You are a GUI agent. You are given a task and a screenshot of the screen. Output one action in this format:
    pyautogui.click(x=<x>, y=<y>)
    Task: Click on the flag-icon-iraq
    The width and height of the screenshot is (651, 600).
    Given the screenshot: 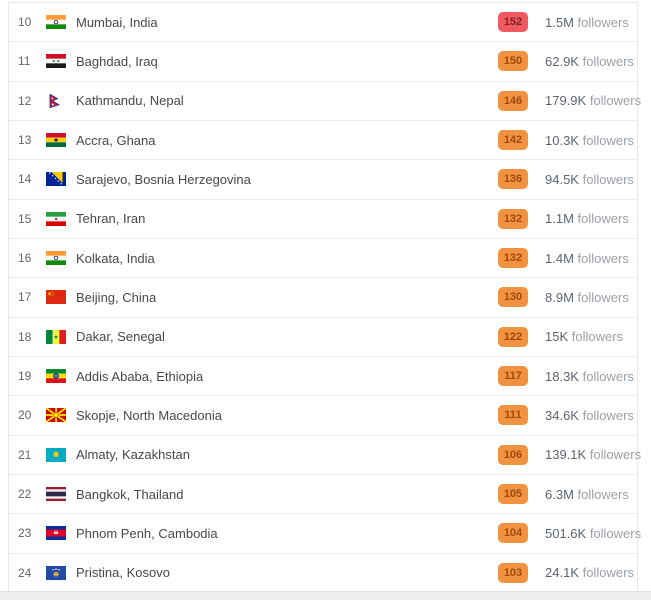 What is the action you would take?
    pyautogui.click(x=56, y=61)
    